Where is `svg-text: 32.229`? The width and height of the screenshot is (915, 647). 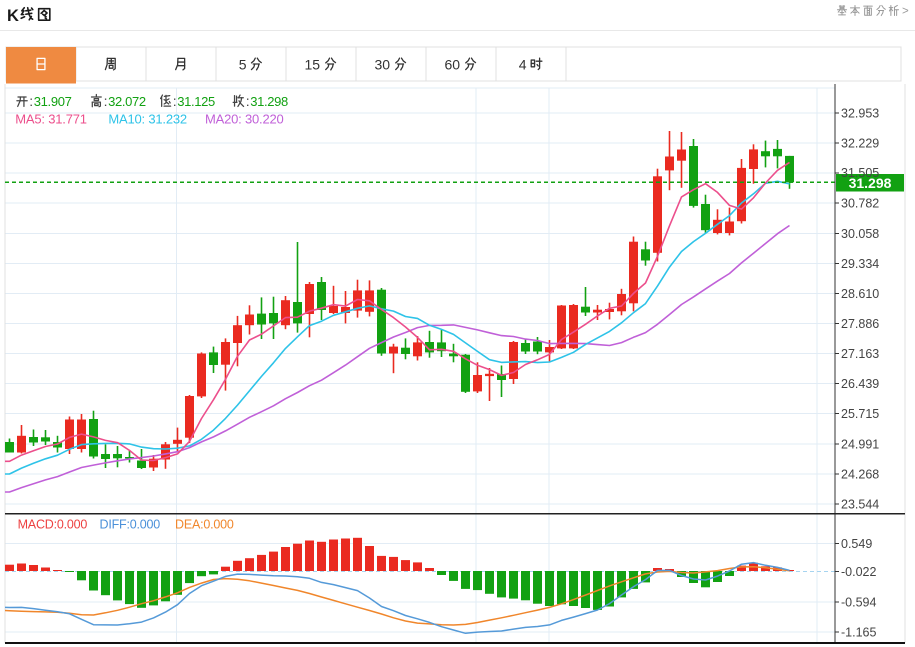
svg-text: 32.229 is located at coordinates (860, 144).